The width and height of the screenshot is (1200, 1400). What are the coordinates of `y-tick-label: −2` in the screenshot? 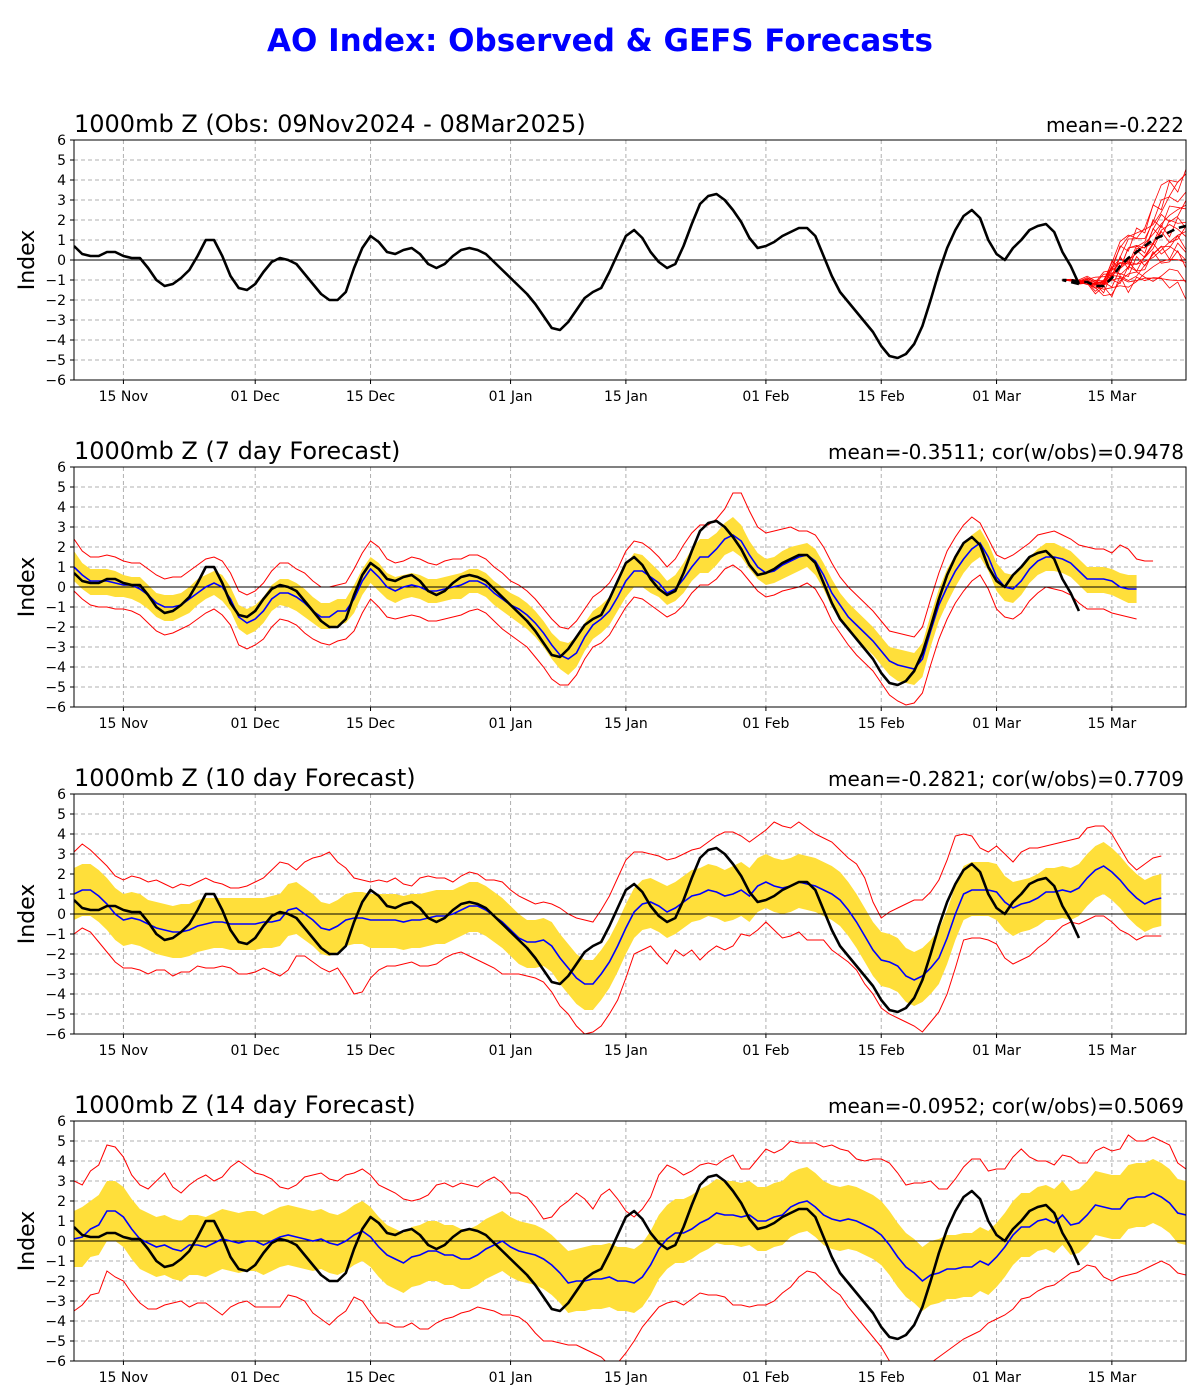 It's located at (55, 628).